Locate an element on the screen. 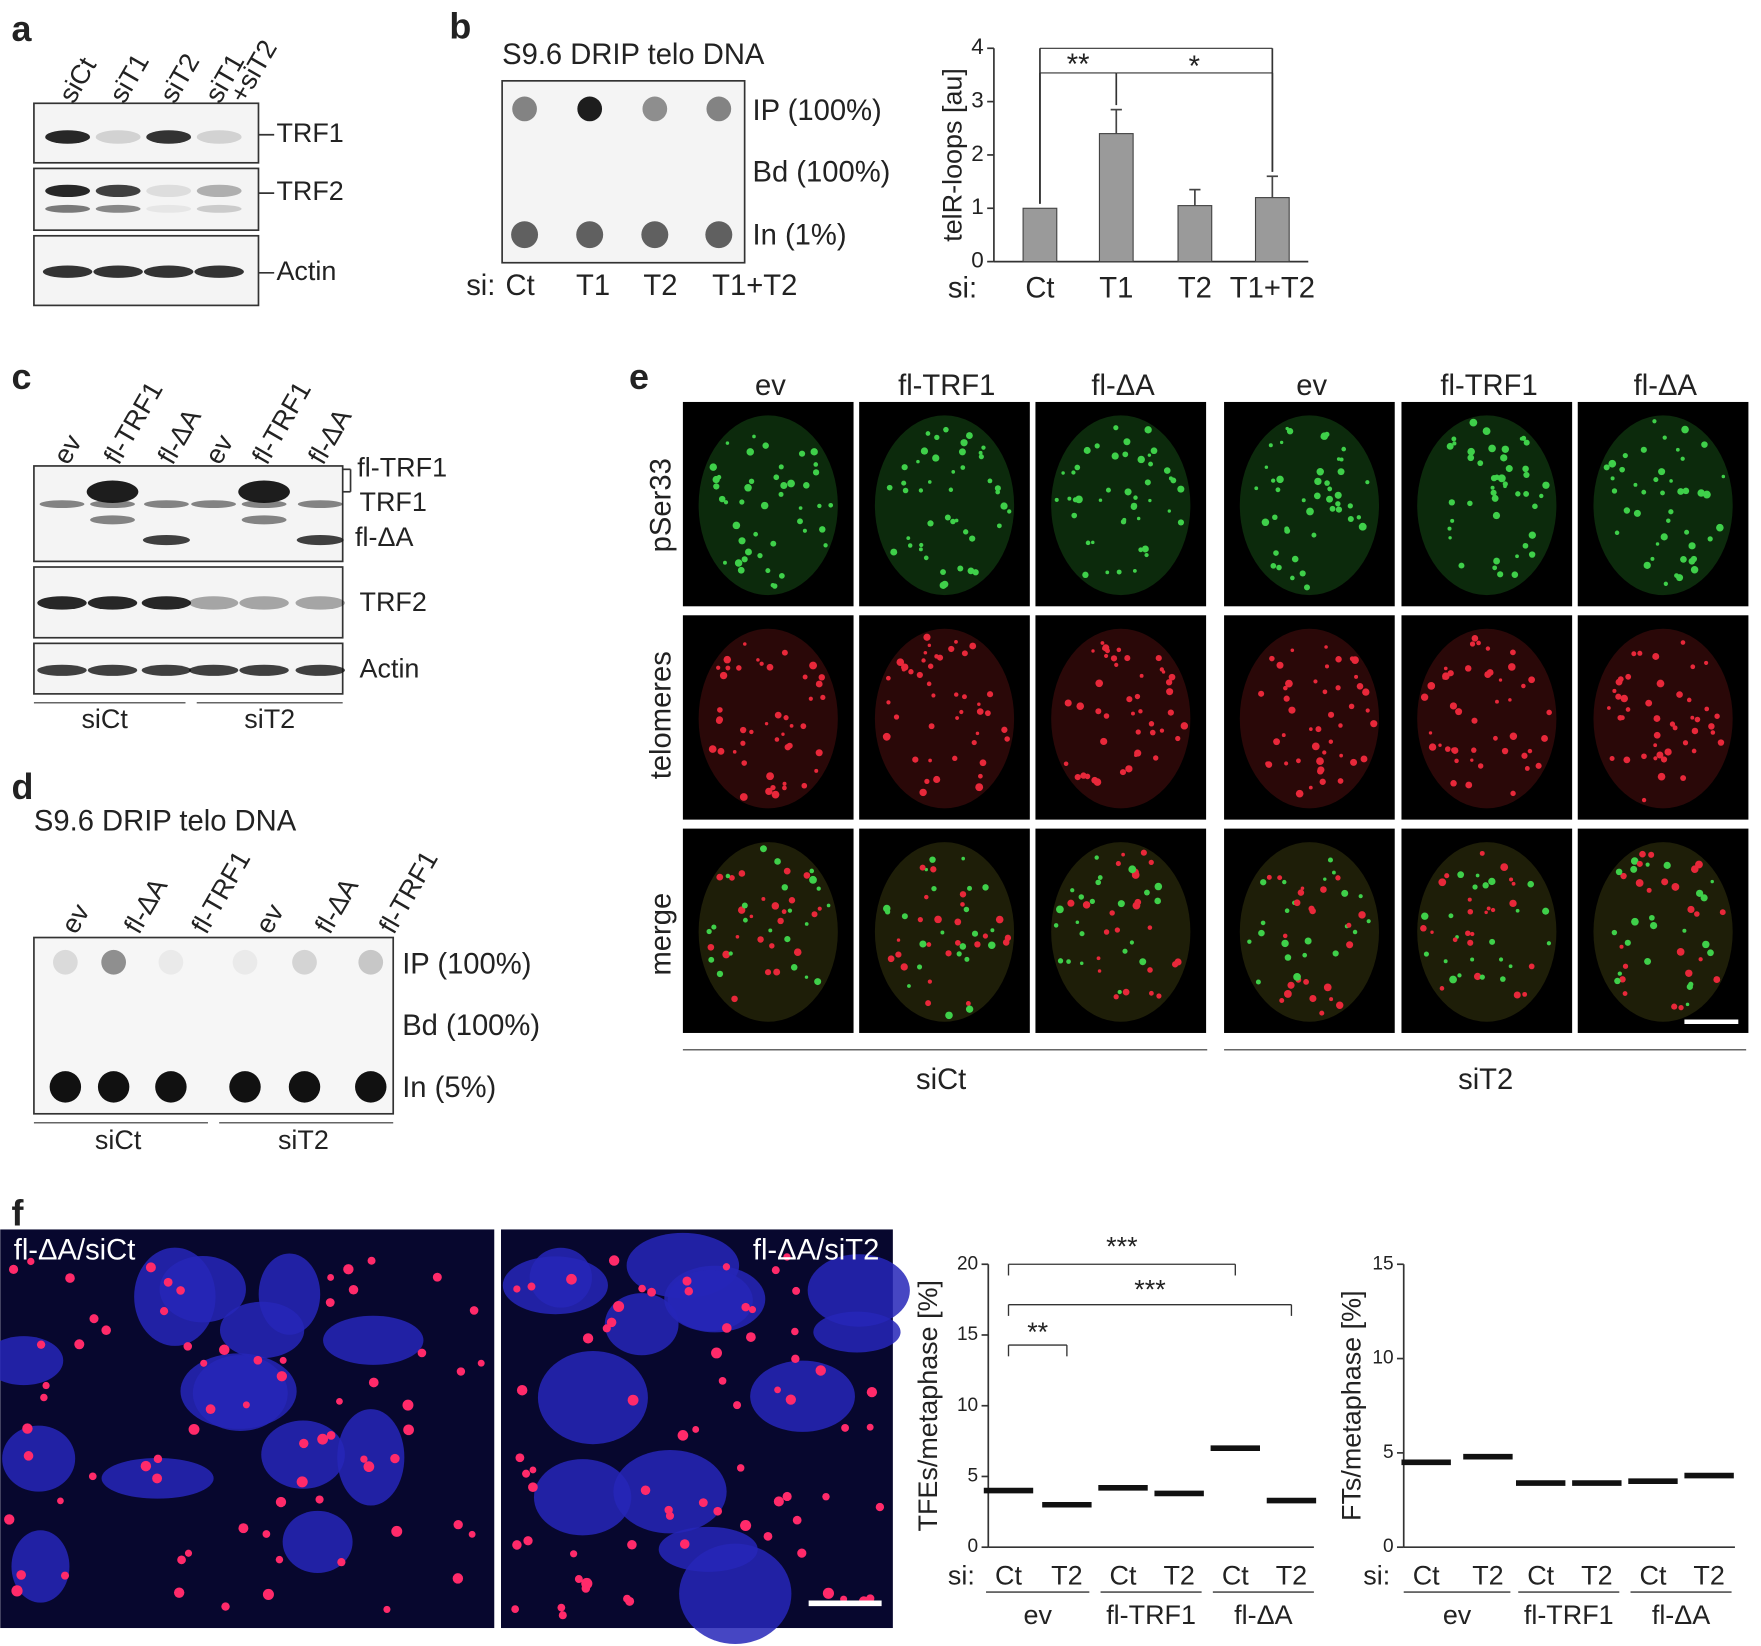 This screenshot has height=1646, width=1761. blot is located at coordinates (214, 1025).